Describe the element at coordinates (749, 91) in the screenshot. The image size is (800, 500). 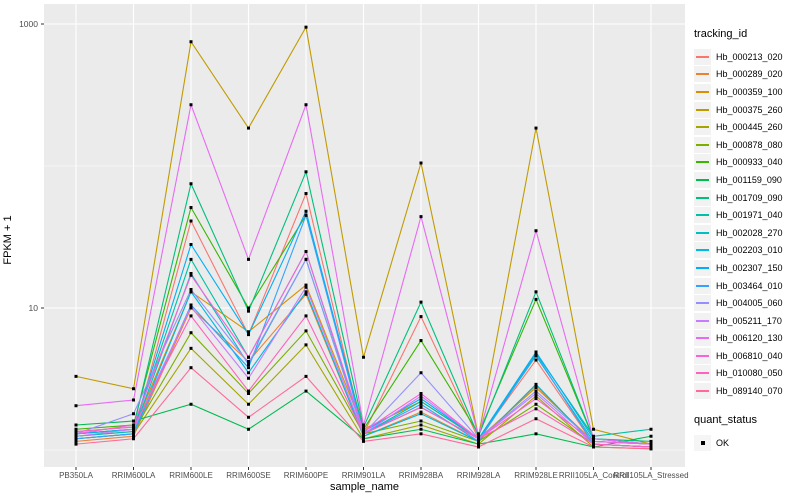
I see `legend-label: Hb_000359_100` at that location.